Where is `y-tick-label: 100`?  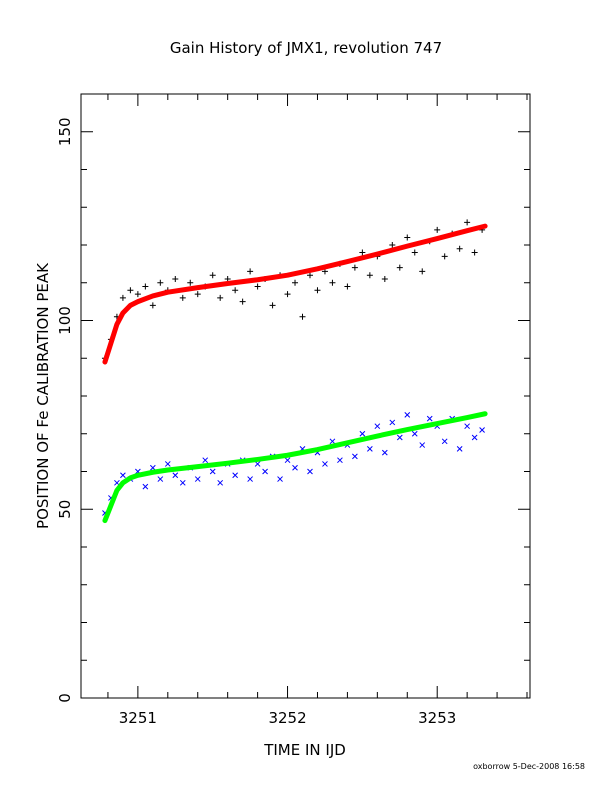 y-tick-label: 100 is located at coordinates (65, 320).